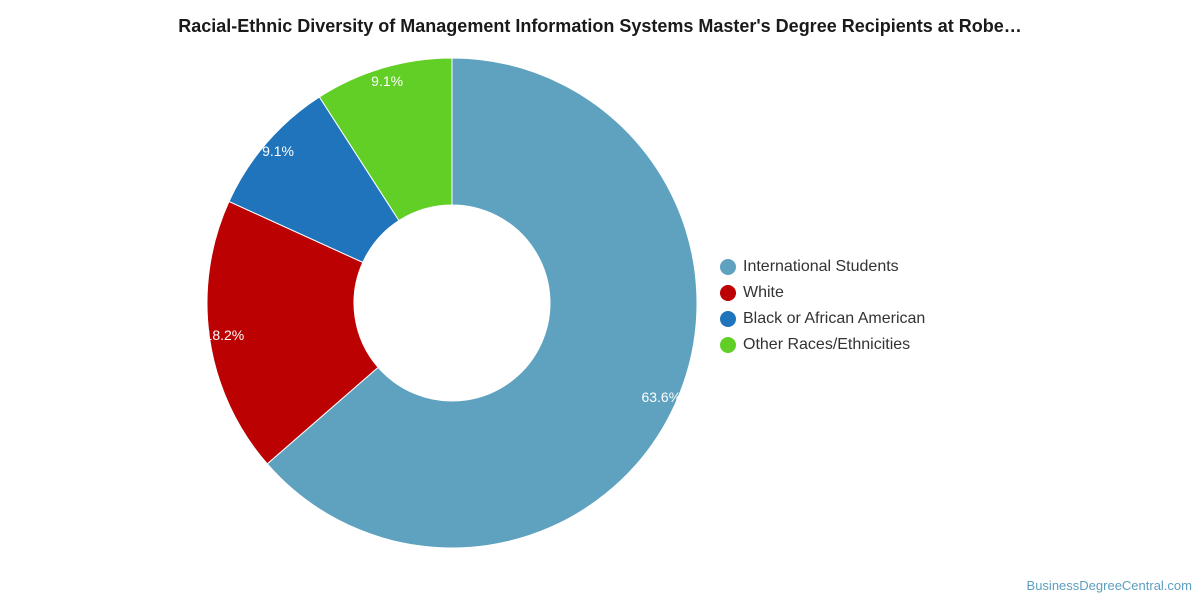 The image size is (1200, 600). I want to click on legend-item-international-students: International Students, so click(822, 267).